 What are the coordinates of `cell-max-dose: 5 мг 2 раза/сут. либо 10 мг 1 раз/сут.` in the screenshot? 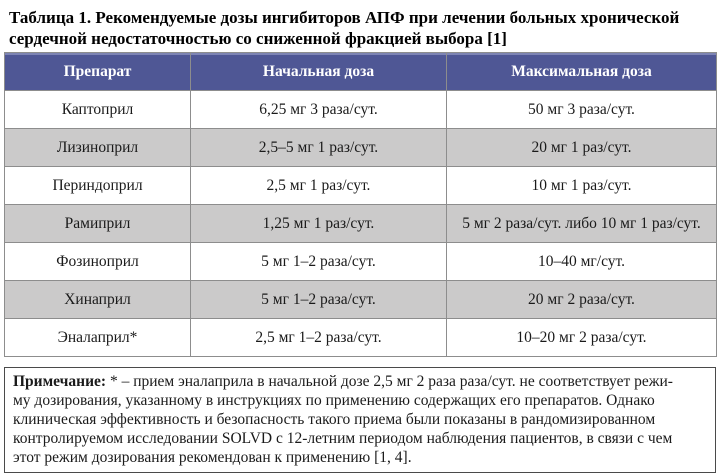 It's located at (581, 223).